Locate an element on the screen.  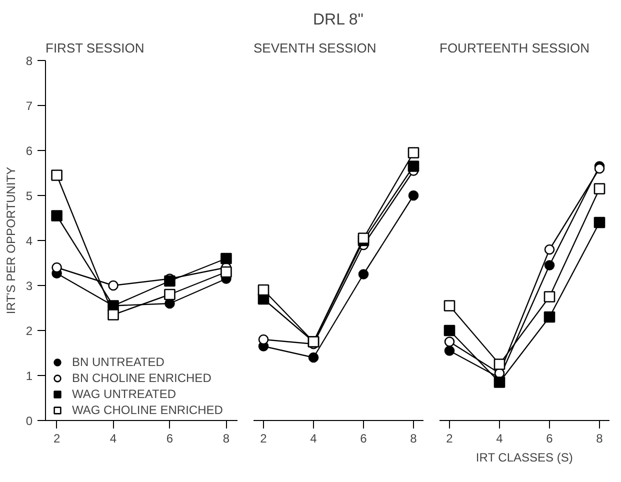
legend-label: BN UNTREATED is located at coordinates (118, 362).